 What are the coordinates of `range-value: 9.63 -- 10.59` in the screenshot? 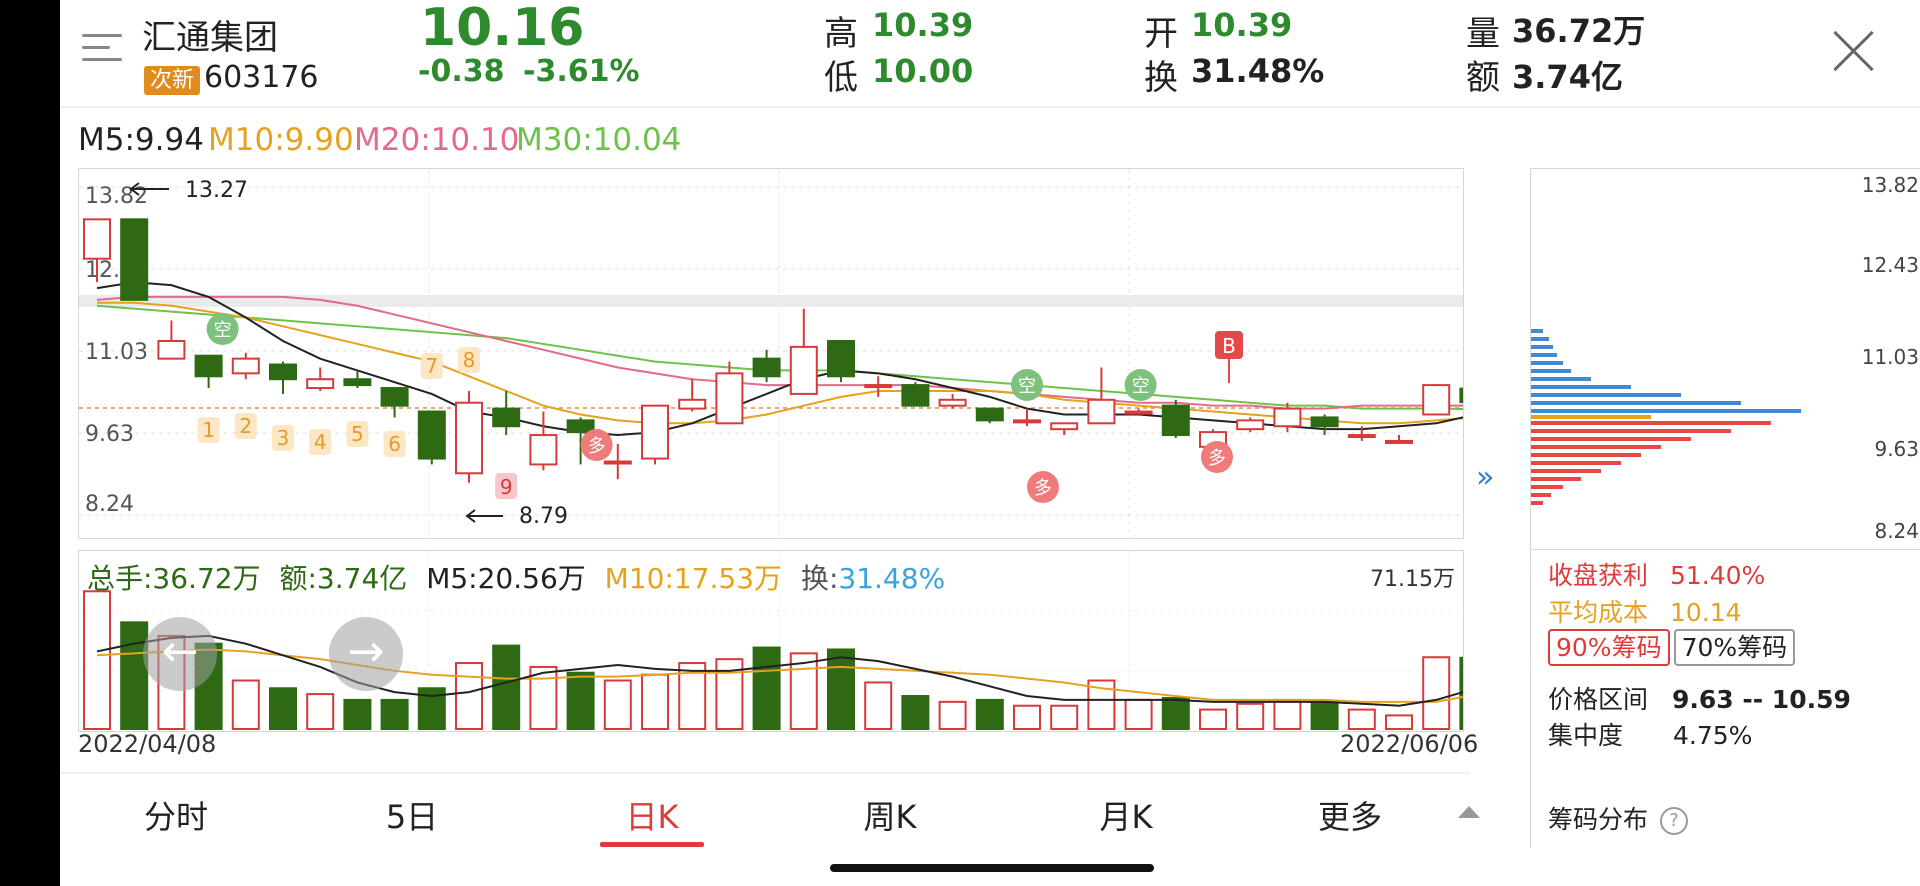 It's located at (1761, 699).